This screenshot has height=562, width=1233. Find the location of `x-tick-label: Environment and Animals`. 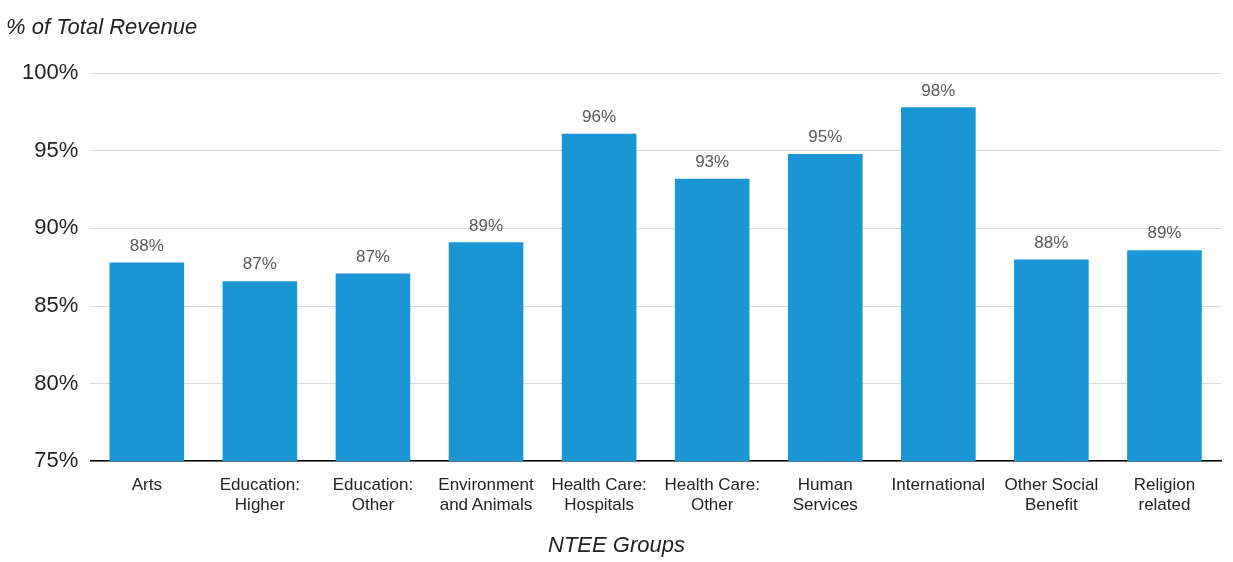

x-tick-label: Environment and Animals is located at coordinates (486, 495).